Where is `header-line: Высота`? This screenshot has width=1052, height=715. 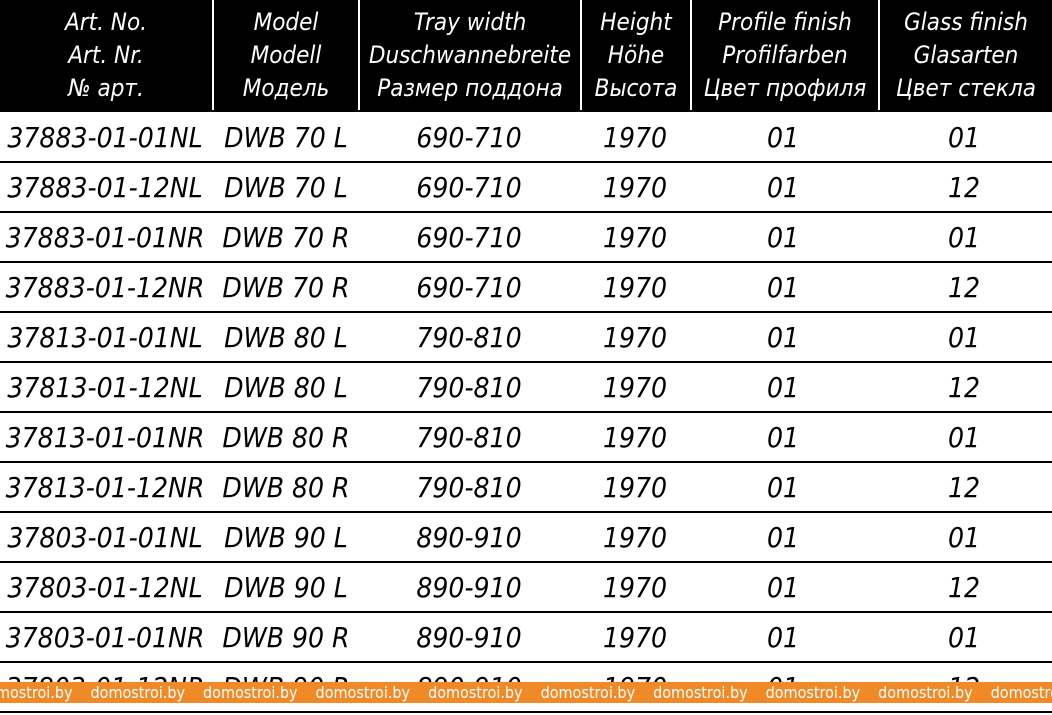
header-line: Высота is located at coordinates (636, 88).